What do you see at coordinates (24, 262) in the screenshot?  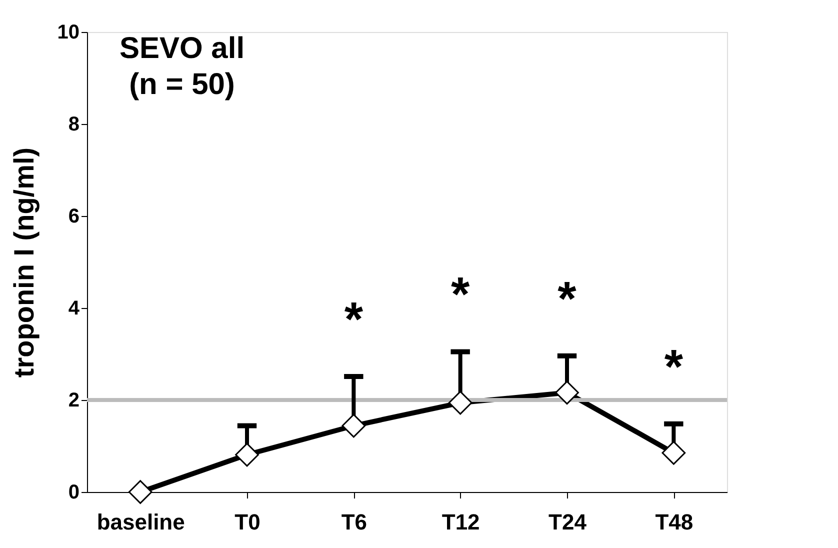 I see `y-axis-title: troponin I (ng/ml)` at bounding box center [24, 262].